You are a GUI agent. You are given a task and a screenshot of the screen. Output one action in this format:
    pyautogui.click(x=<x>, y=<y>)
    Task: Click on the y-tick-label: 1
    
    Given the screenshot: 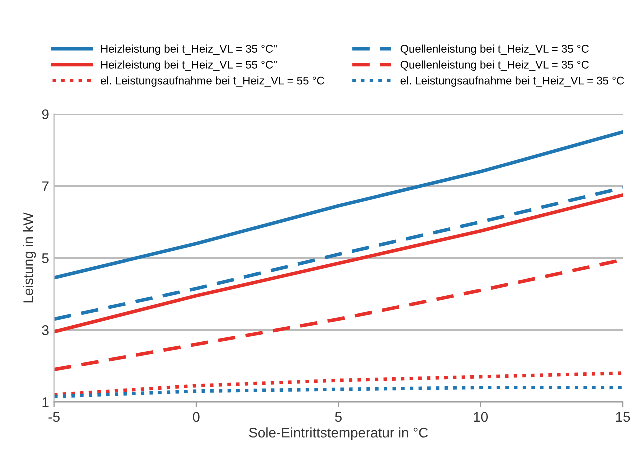 What is the action you would take?
    pyautogui.click(x=45, y=403)
    